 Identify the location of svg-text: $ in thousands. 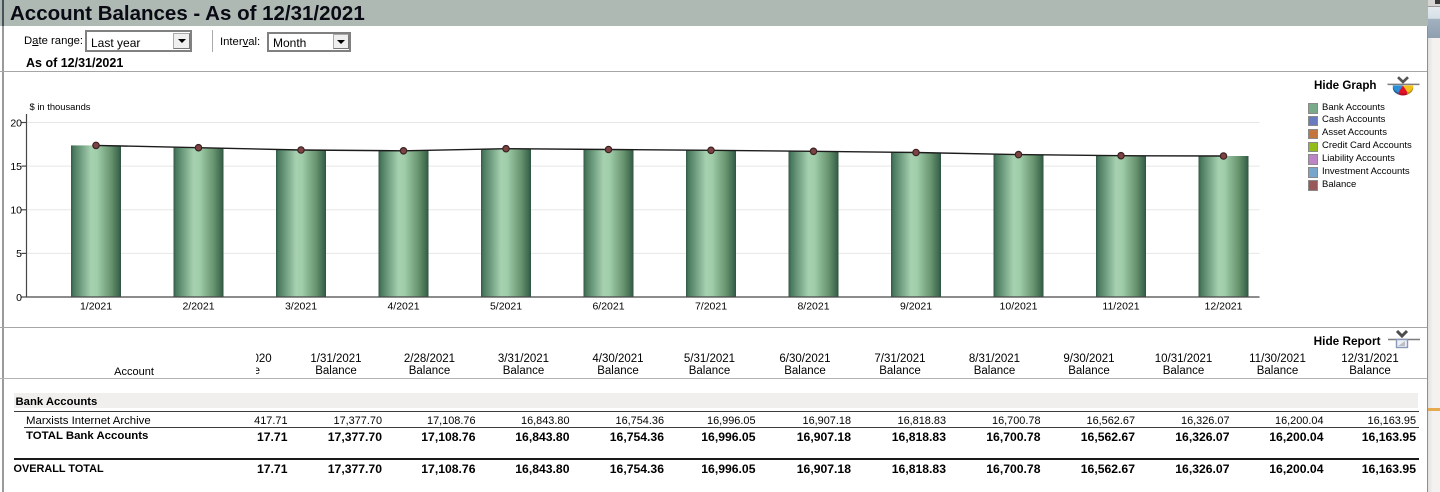
(60, 106).